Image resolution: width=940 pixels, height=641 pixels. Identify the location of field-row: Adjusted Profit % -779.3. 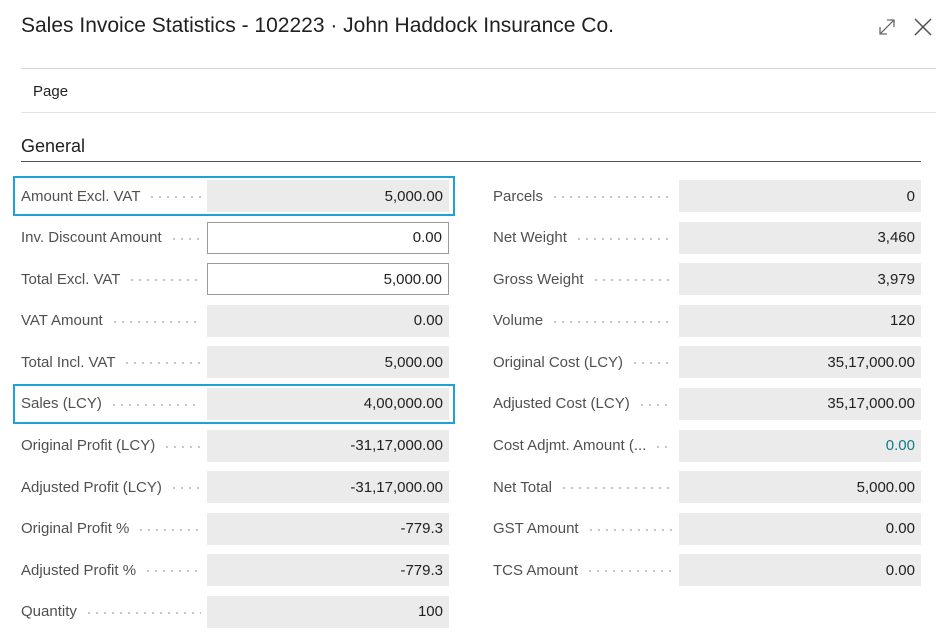
(235, 570).